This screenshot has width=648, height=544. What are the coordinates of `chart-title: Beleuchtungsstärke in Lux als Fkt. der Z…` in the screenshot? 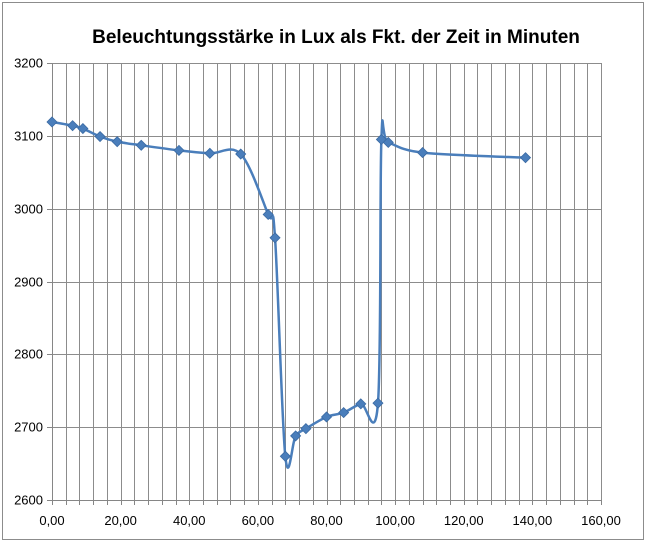 It's located at (336, 37).